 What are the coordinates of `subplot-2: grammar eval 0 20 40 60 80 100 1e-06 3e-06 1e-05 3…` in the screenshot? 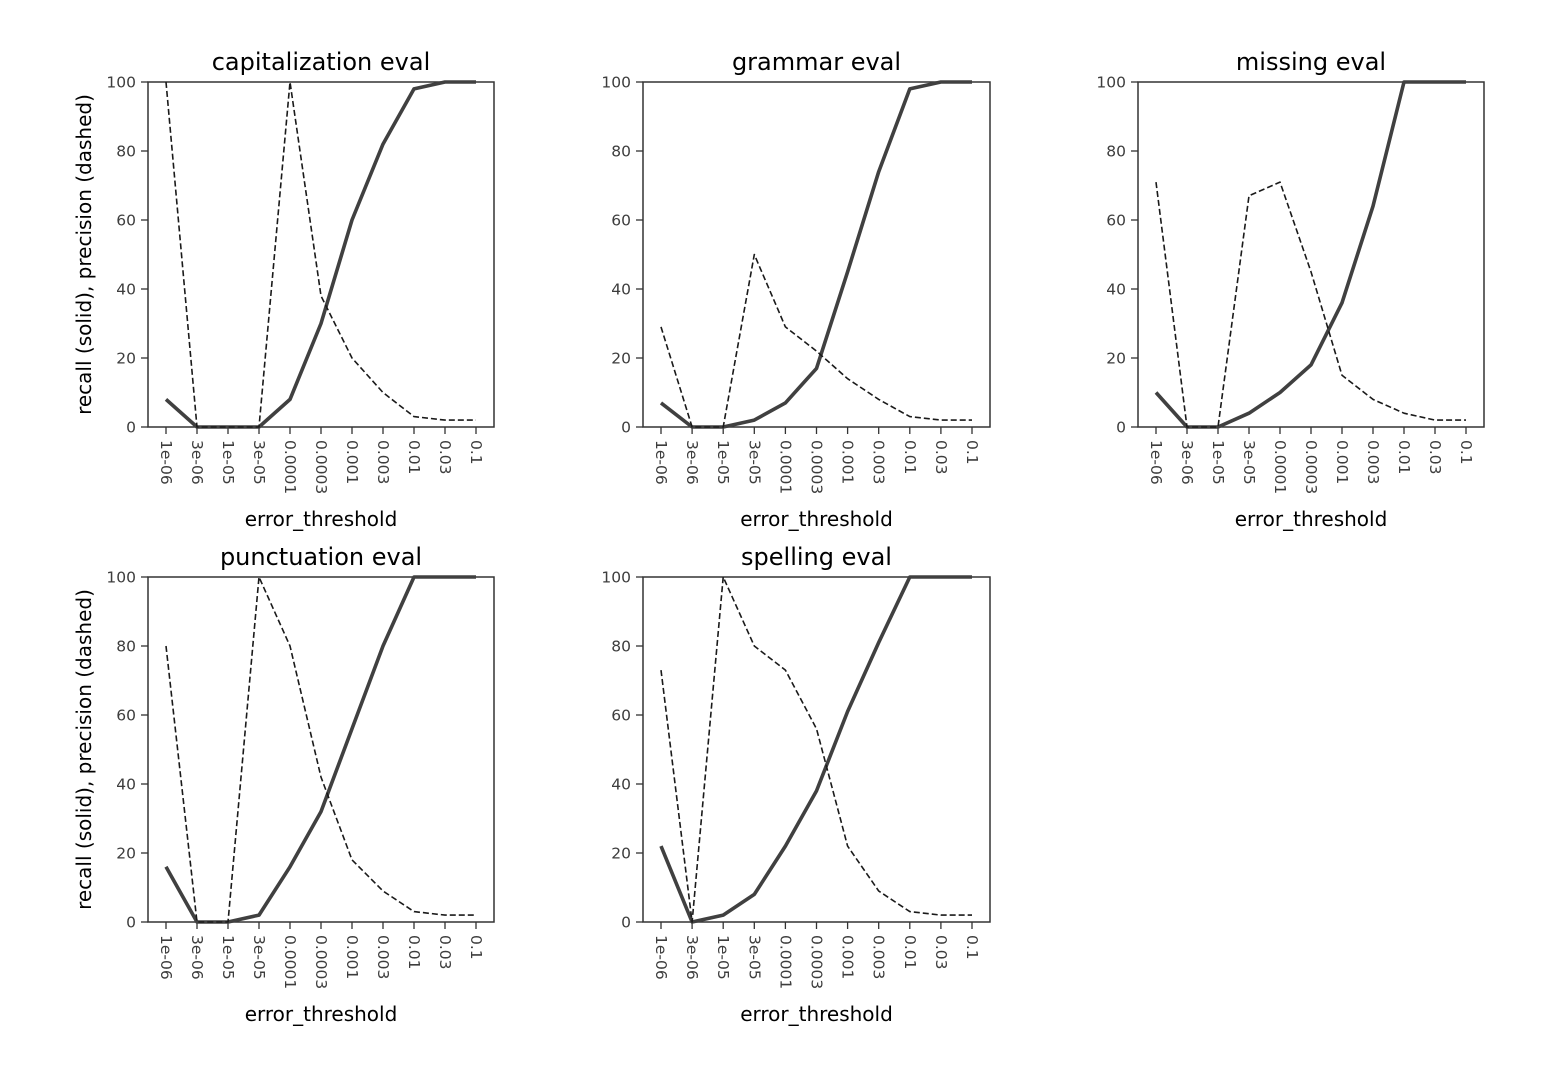 It's located at (796, 289).